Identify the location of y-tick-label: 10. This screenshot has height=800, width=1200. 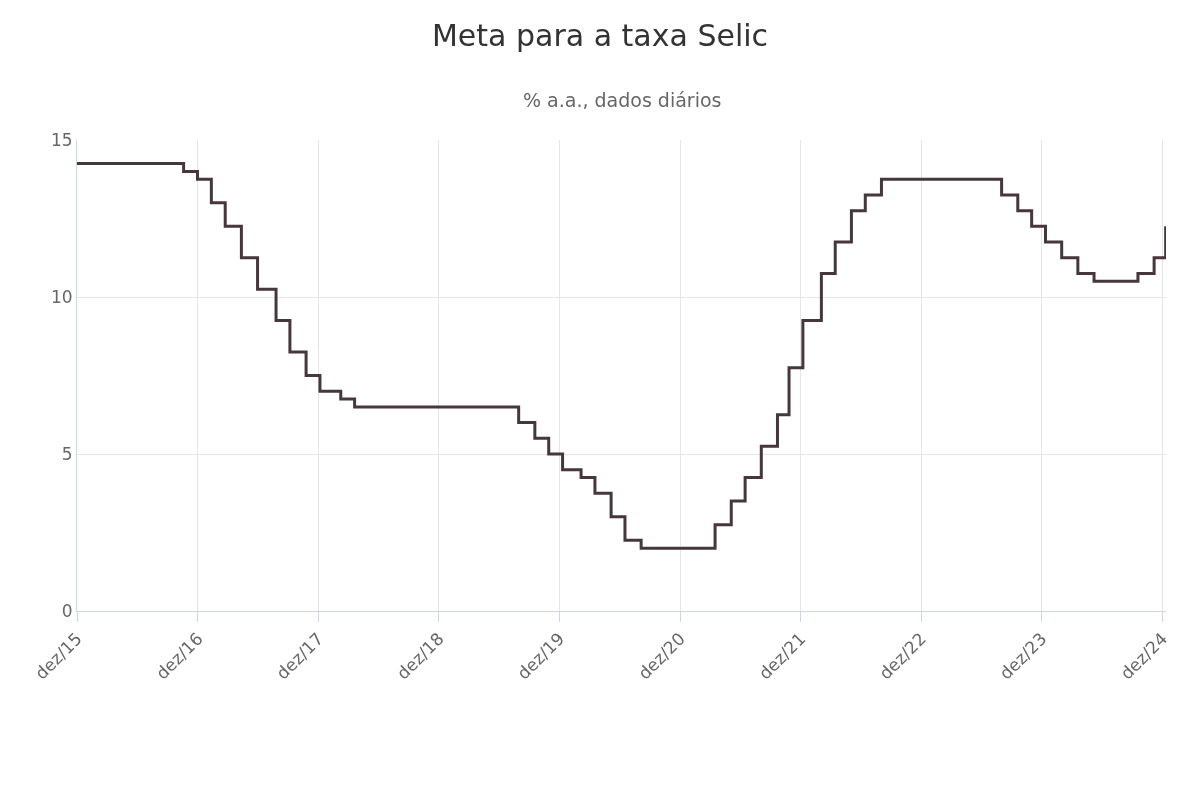
(61, 296).